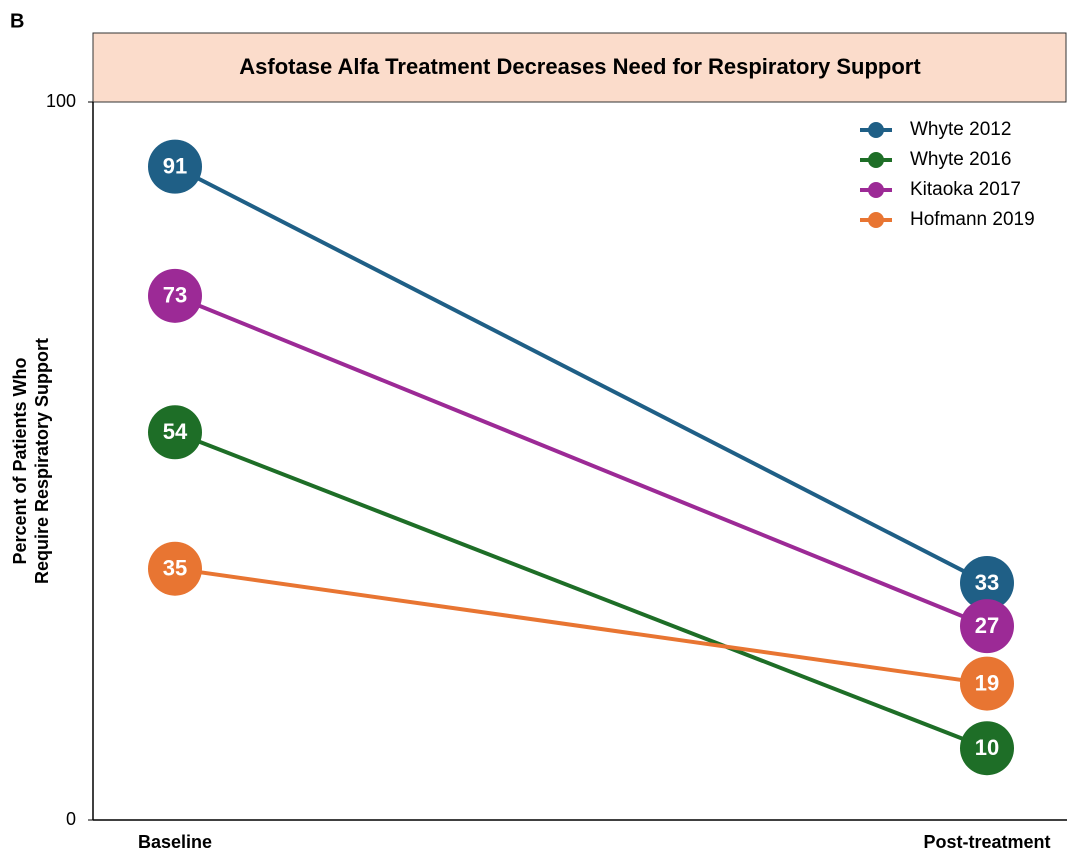 The width and height of the screenshot is (1067, 853). Describe the element at coordinates (175, 842) in the screenshot. I see `x-tick-label: Baseline` at that location.